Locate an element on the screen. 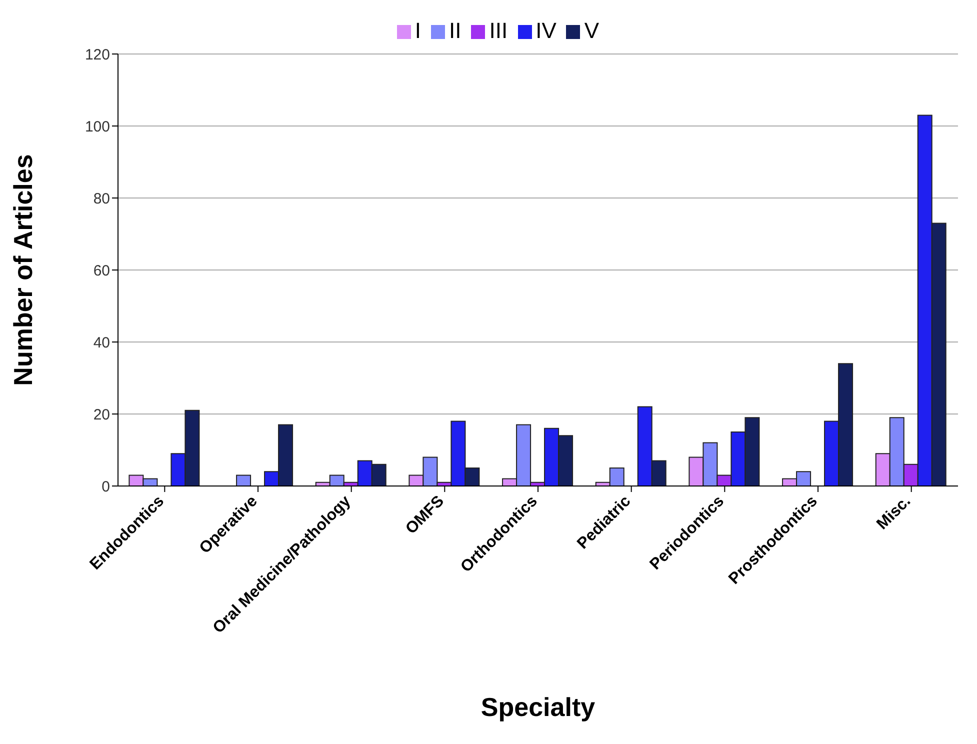 Image resolution: width=977 pixels, height=744 pixels. bar is located at coordinates (244, 480).